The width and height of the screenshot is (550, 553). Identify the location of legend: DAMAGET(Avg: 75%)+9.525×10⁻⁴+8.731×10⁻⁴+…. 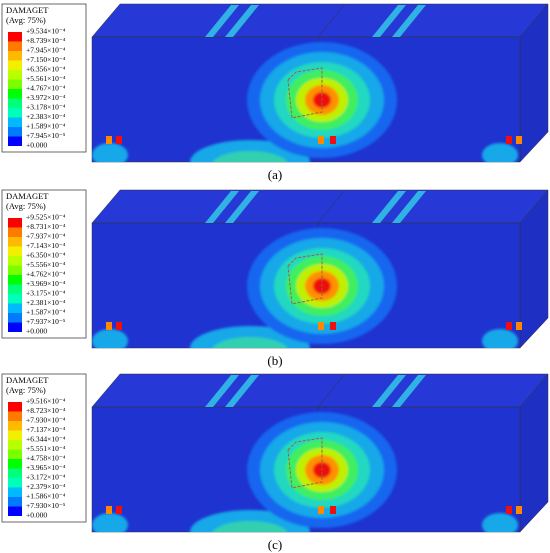
(44, 264).